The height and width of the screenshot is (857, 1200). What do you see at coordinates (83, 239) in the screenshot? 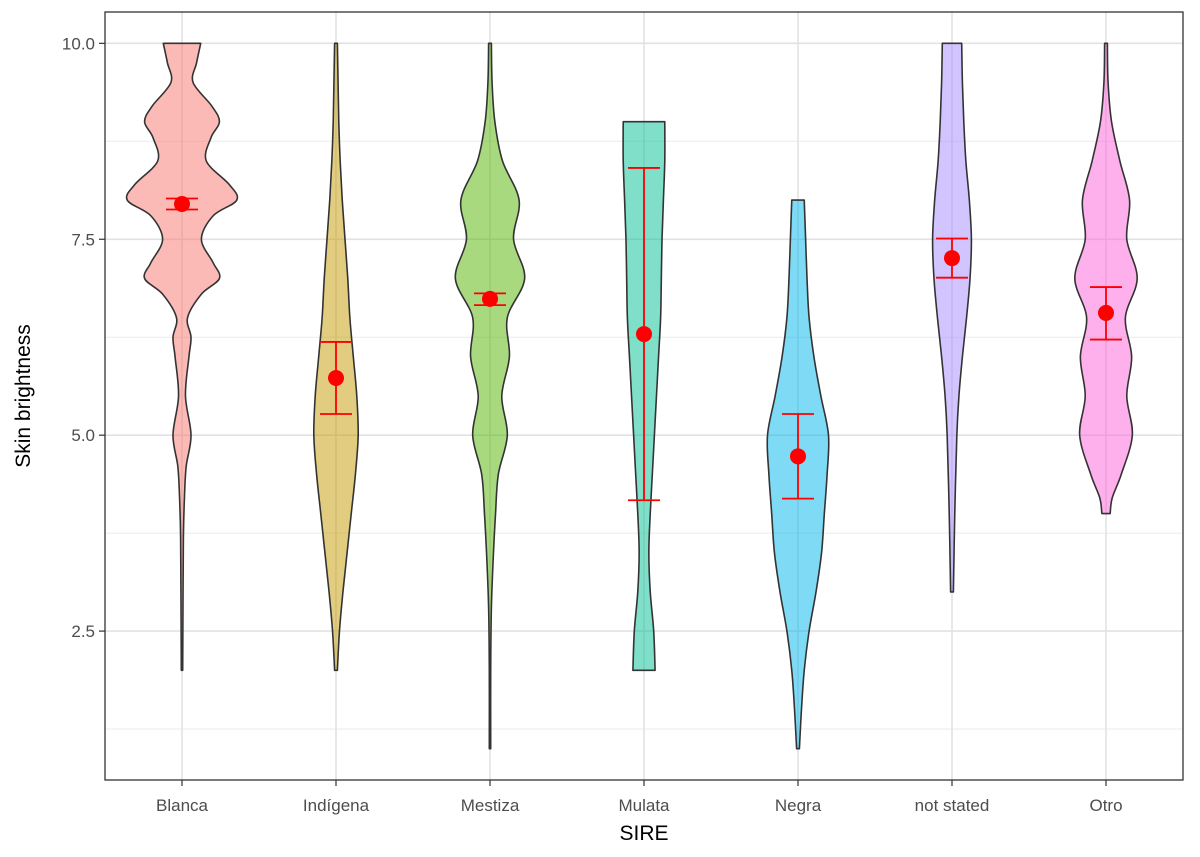
I see `y-tick-label: 7.5` at bounding box center [83, 239].